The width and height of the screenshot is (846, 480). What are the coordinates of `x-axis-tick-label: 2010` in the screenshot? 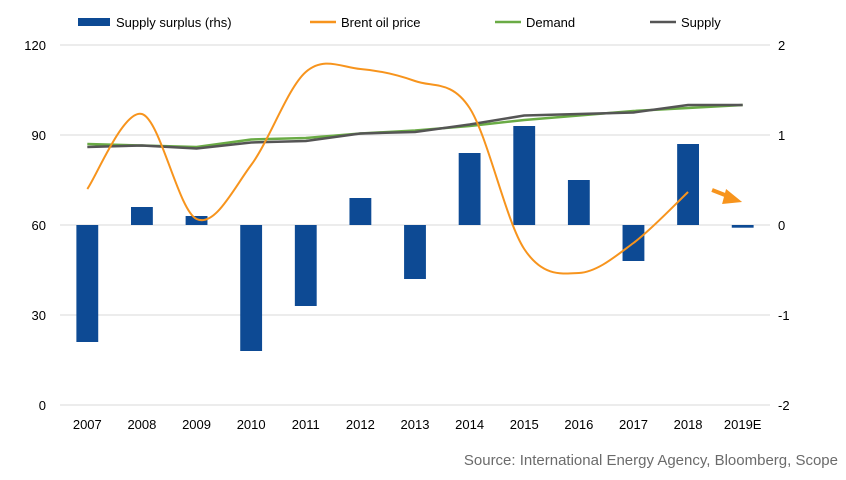 It's located at (251, 424).